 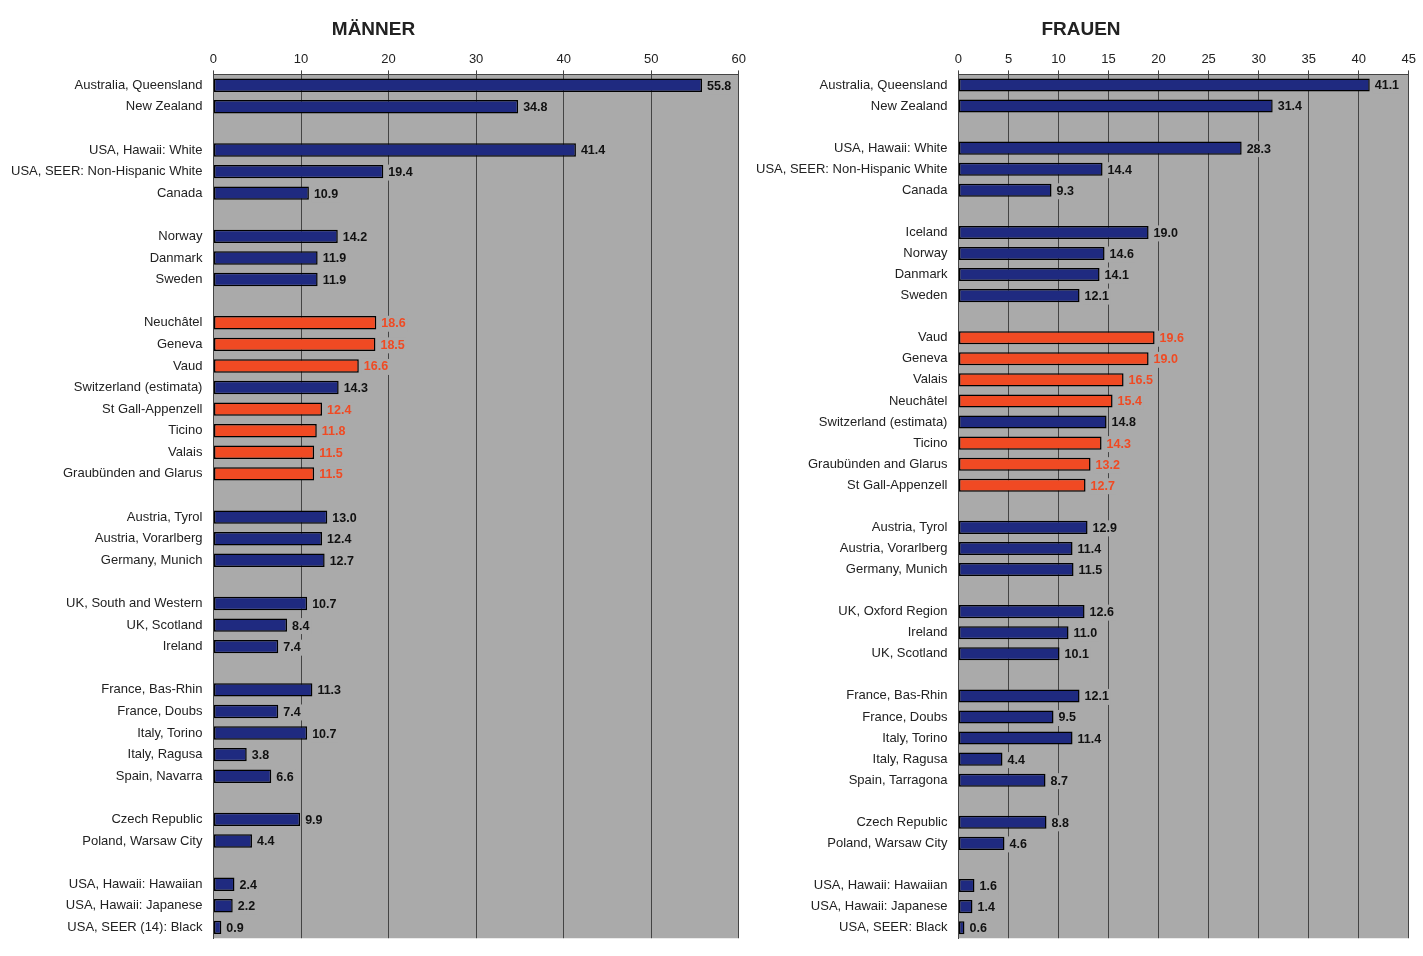 What do you see at coordinates (593, 150) in the screenshot?
I see `data-label: 41.4` at bounding box center [593, 150].